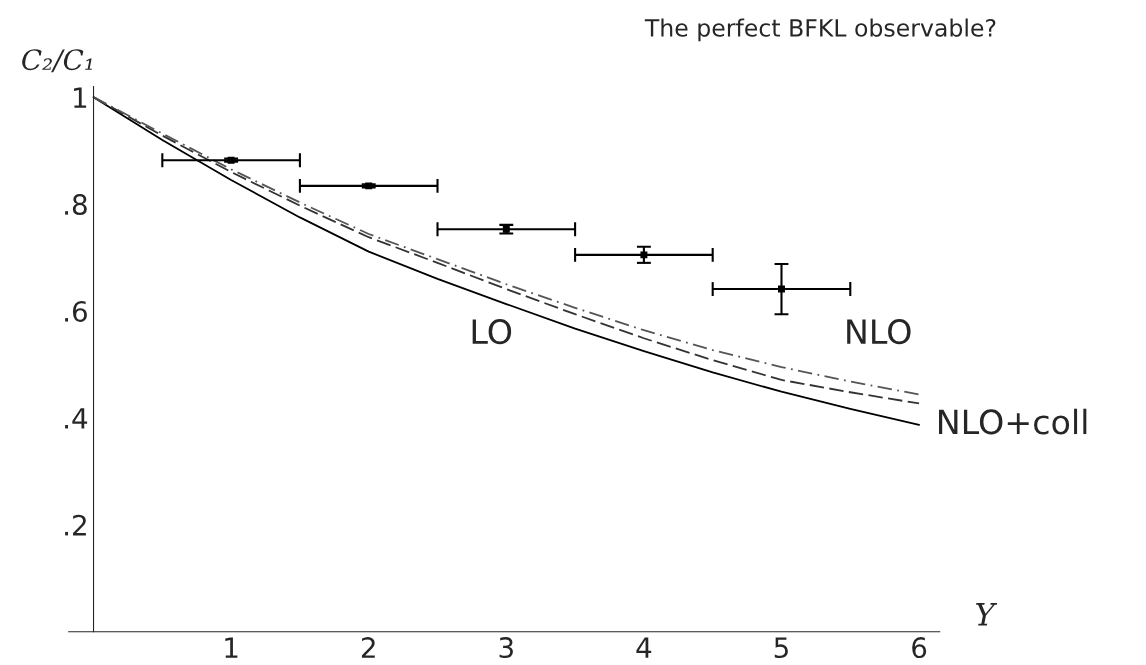  Describe the element at coordinates (1013, 421) in the screenshot. I see `annotation: NLO+coll` at that location.